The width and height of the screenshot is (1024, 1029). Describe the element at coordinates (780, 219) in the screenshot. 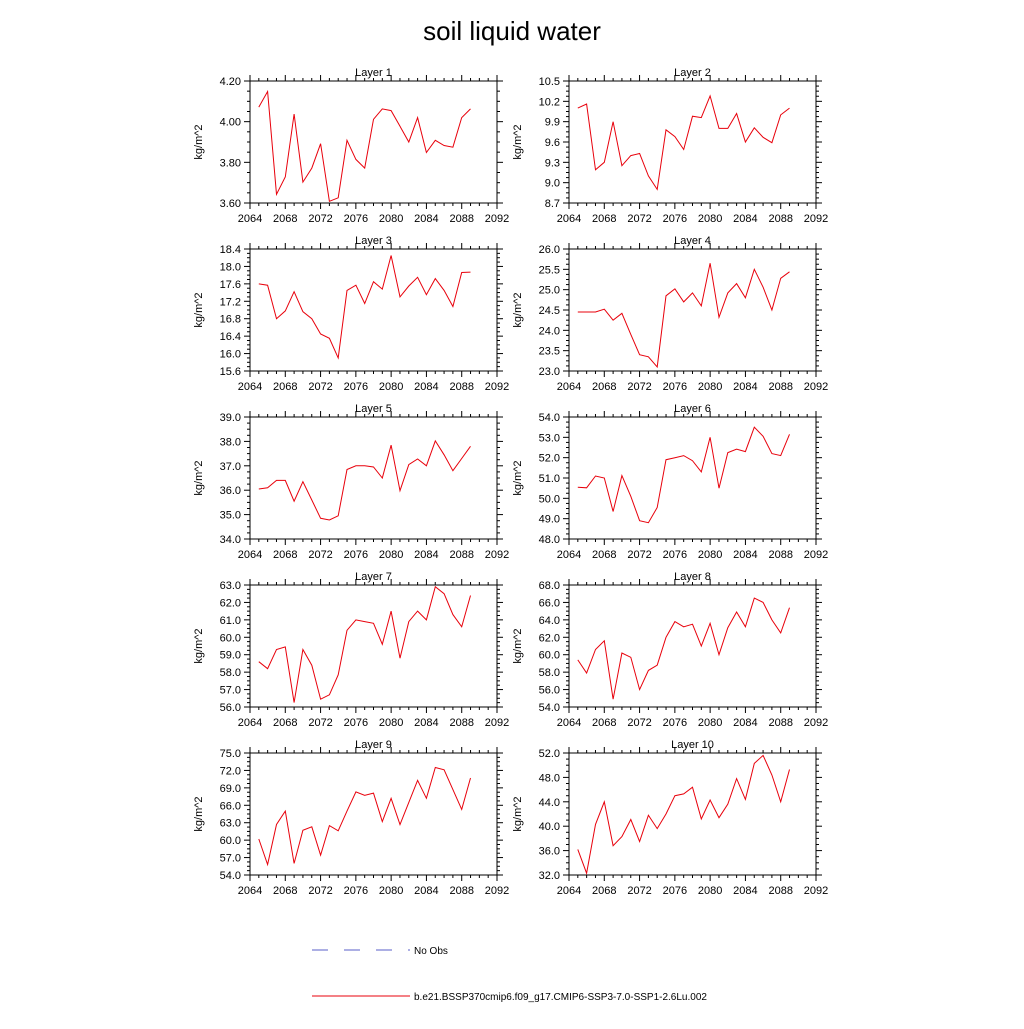

I see `layer-2-xtick-label: 2088` at that location.